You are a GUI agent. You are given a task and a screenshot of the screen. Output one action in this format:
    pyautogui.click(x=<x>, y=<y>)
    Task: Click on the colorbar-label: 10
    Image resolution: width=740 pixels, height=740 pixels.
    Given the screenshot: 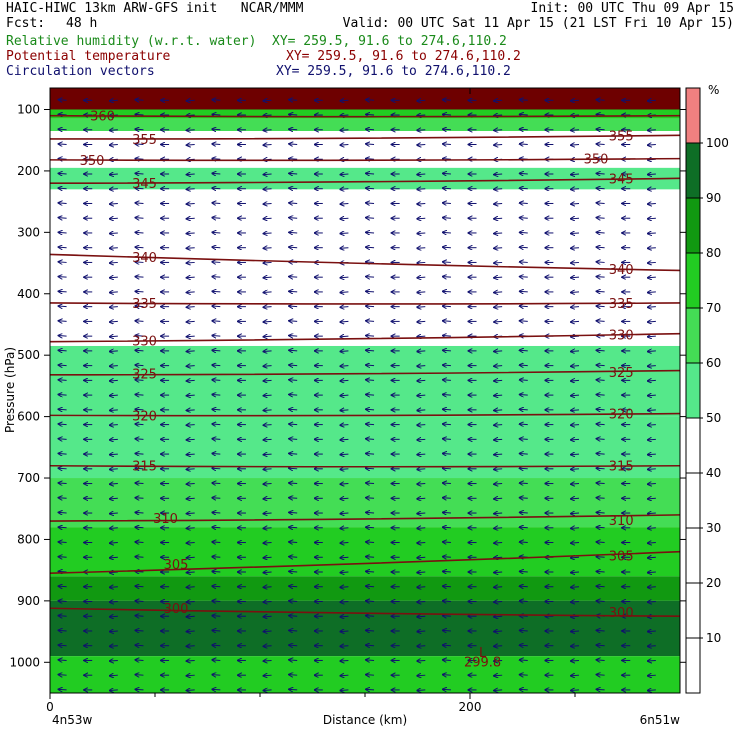 What is the action you would take?
    pyautogui.click(x=713, y=638)
    